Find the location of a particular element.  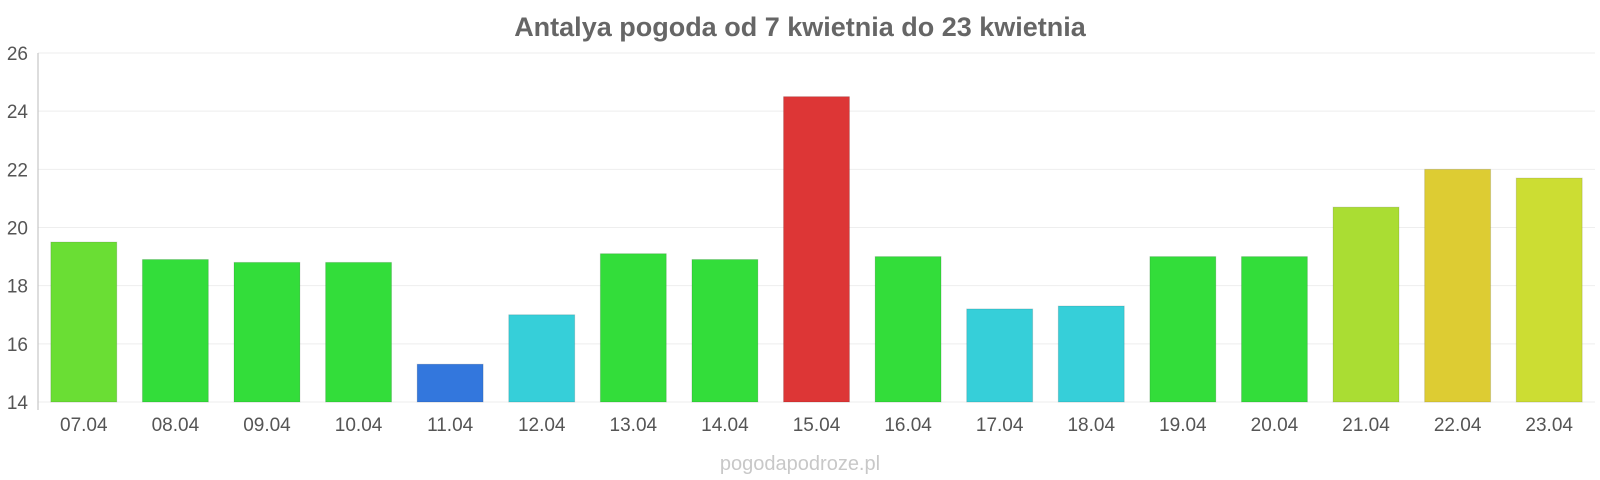

y-tick-label: 14 is located at coordinates (18, 403).